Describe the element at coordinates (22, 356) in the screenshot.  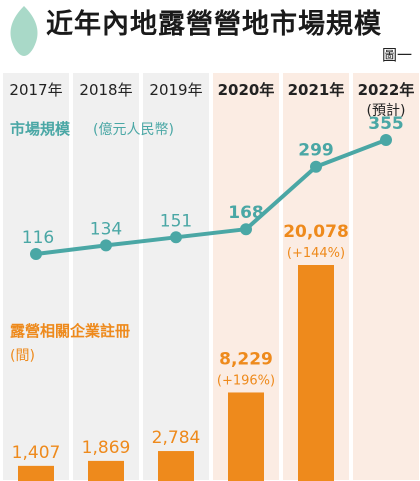
I see `bar-series-unit: (間)` at that location.